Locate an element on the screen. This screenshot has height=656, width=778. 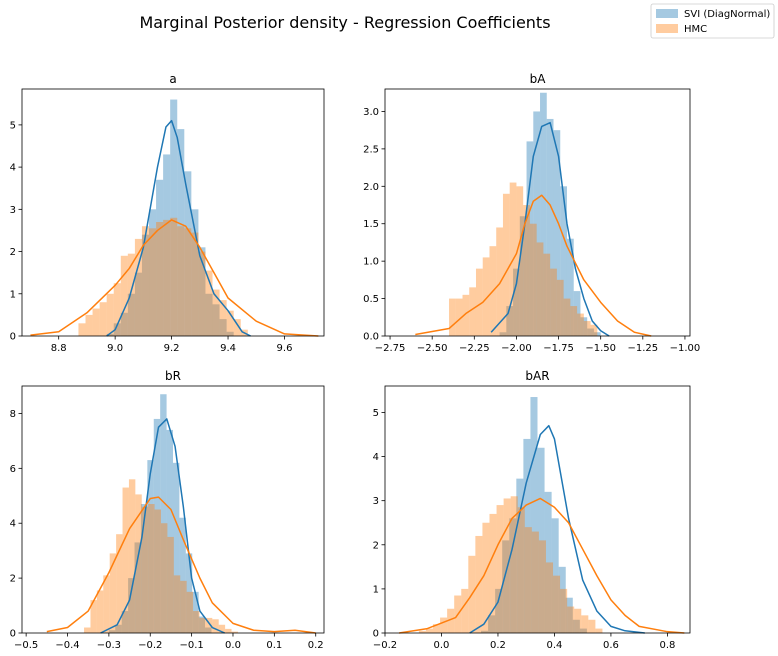
legend-box is located at coordinates (712, 21).